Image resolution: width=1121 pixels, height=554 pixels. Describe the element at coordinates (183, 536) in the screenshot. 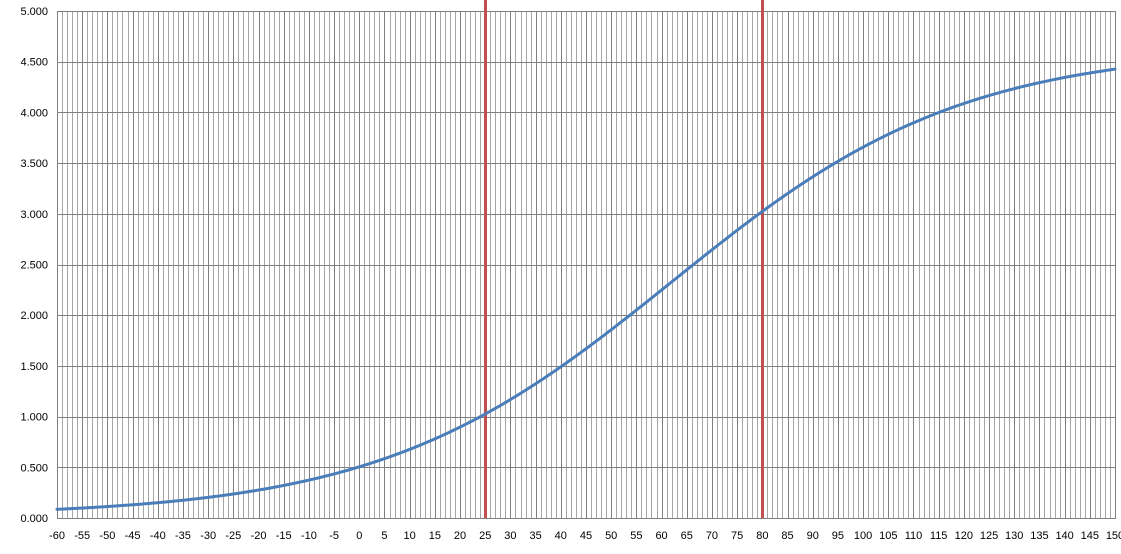

I see `x-axis-tick-label: -35` at that location.